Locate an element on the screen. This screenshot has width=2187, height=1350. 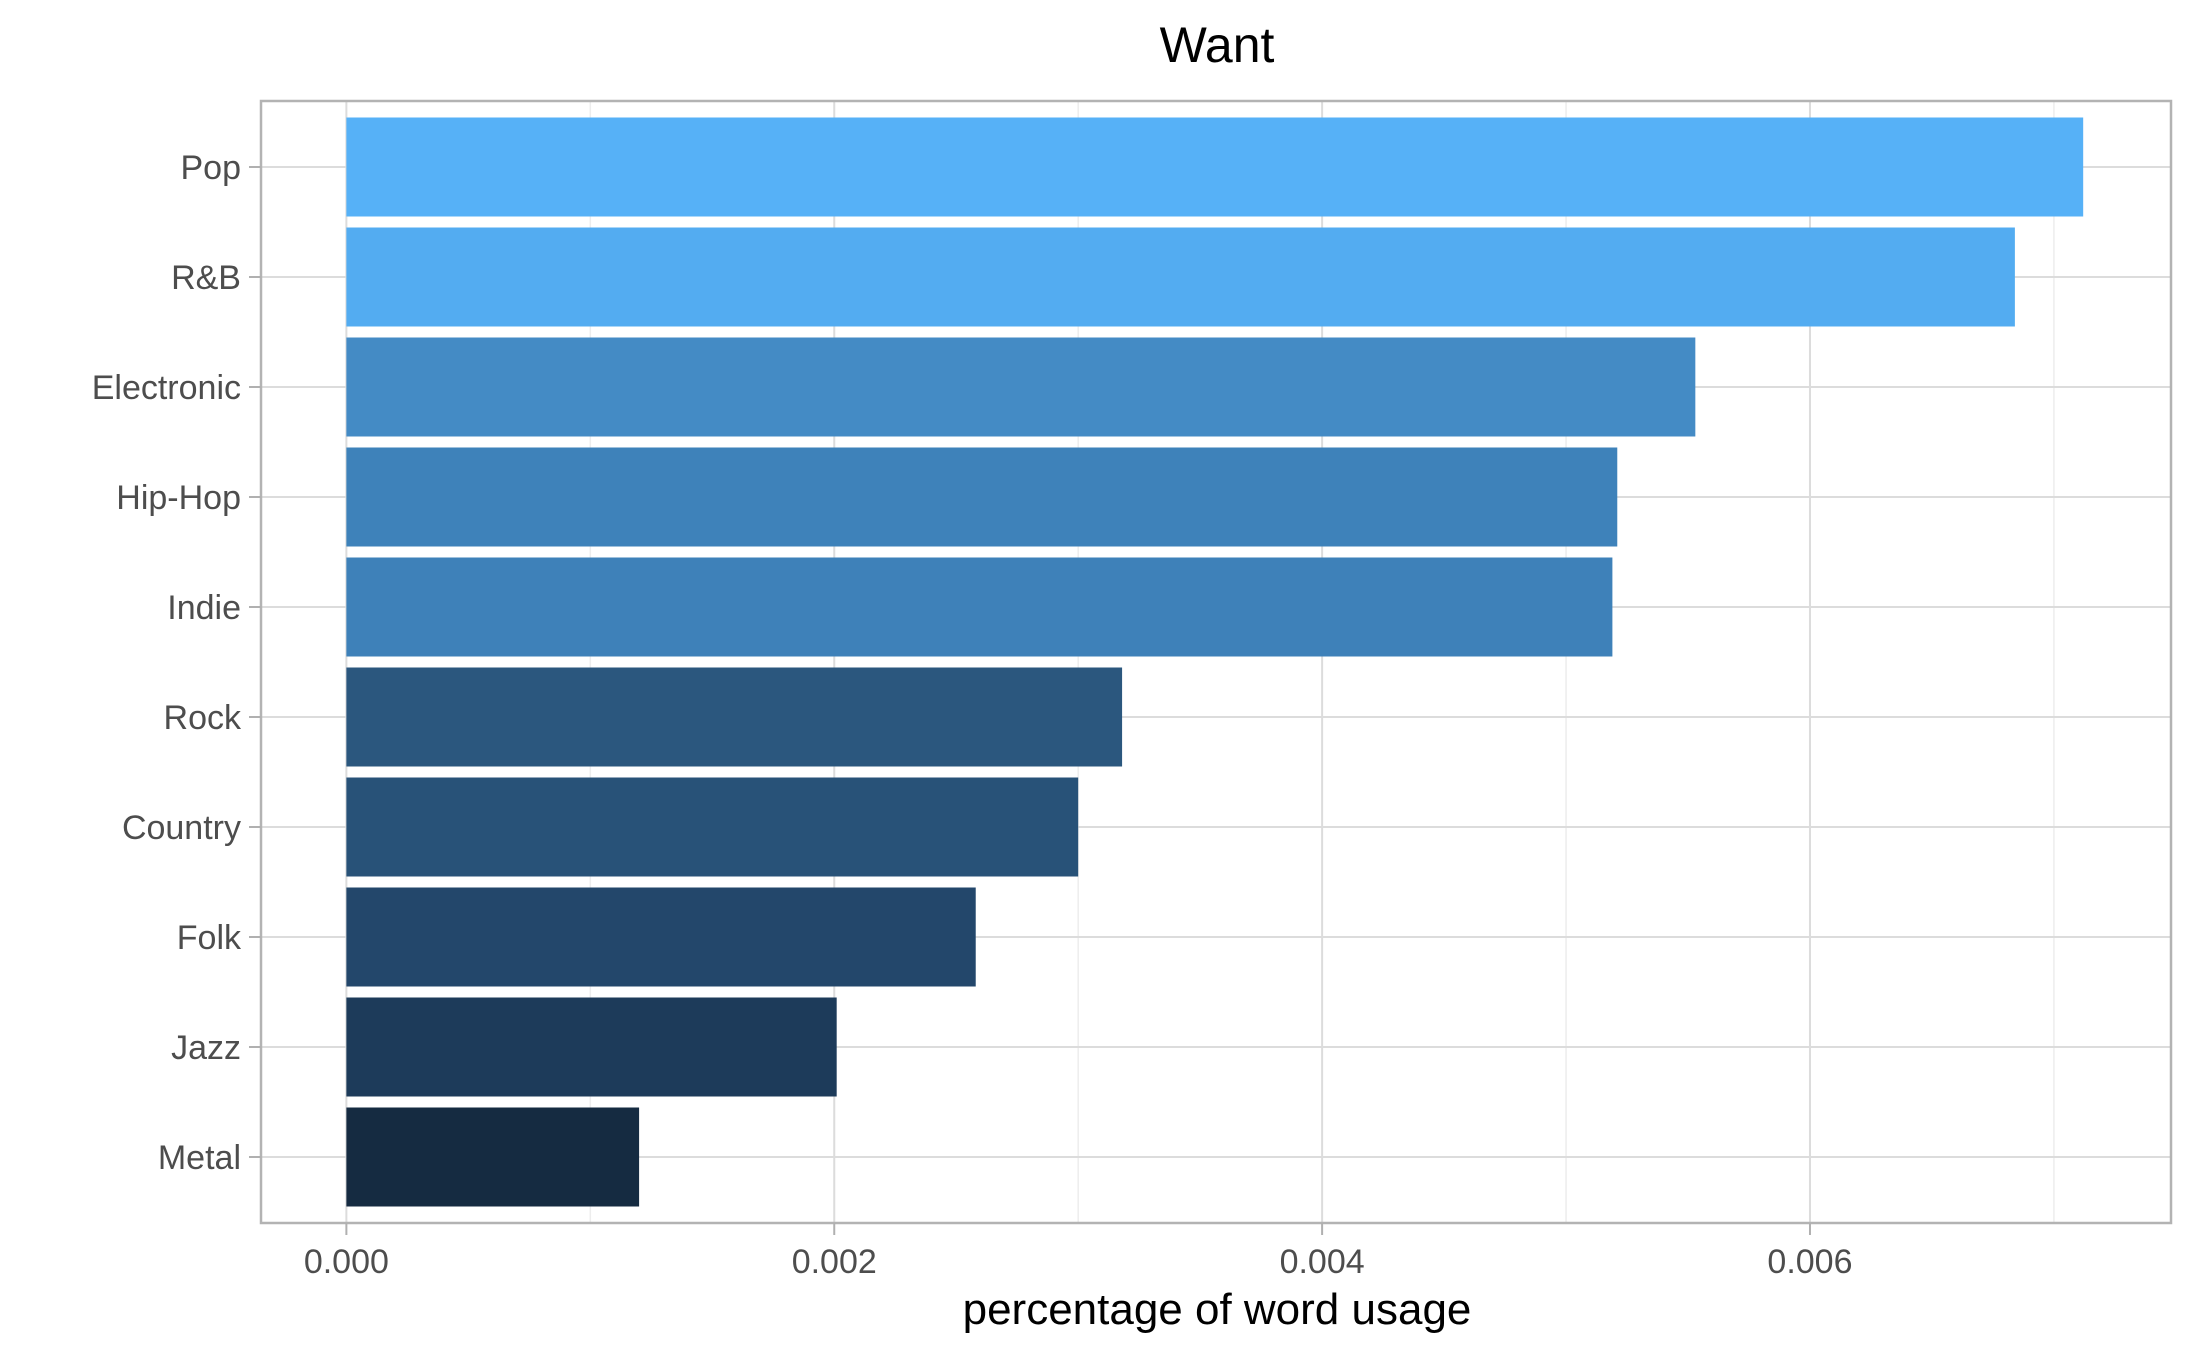
bar-rock is located at coordinates (734, 717).